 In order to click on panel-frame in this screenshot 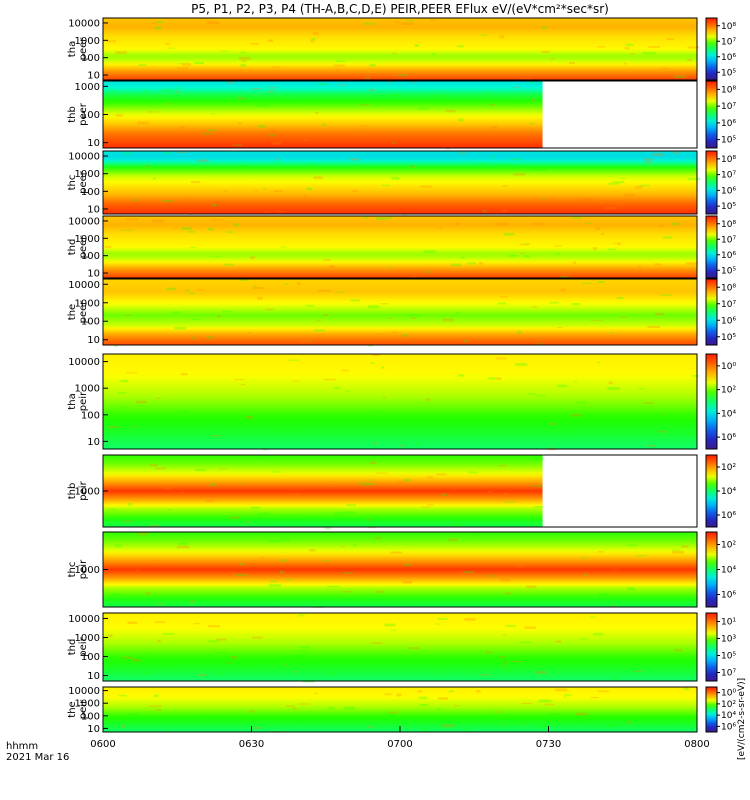, I will do `click(400, 182)`.